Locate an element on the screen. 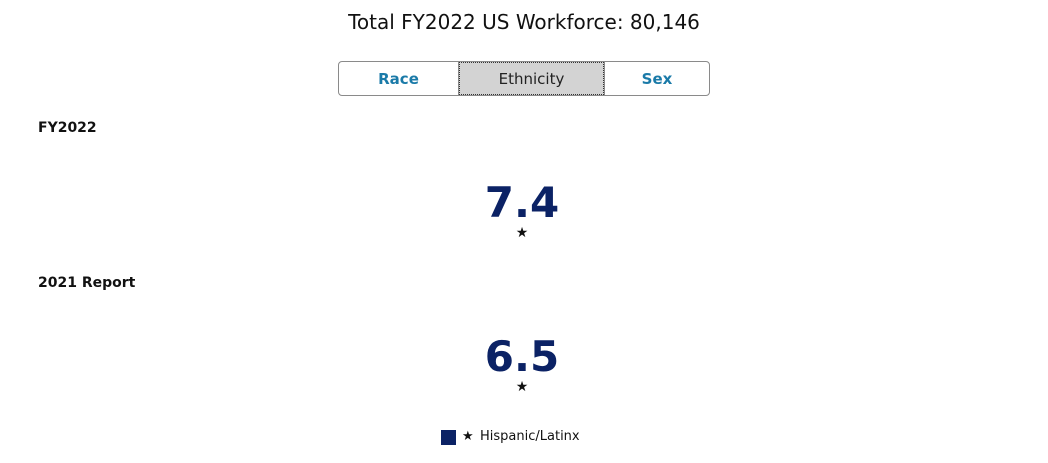  stat-value: 6.5 is located at coordinates (522, 356).